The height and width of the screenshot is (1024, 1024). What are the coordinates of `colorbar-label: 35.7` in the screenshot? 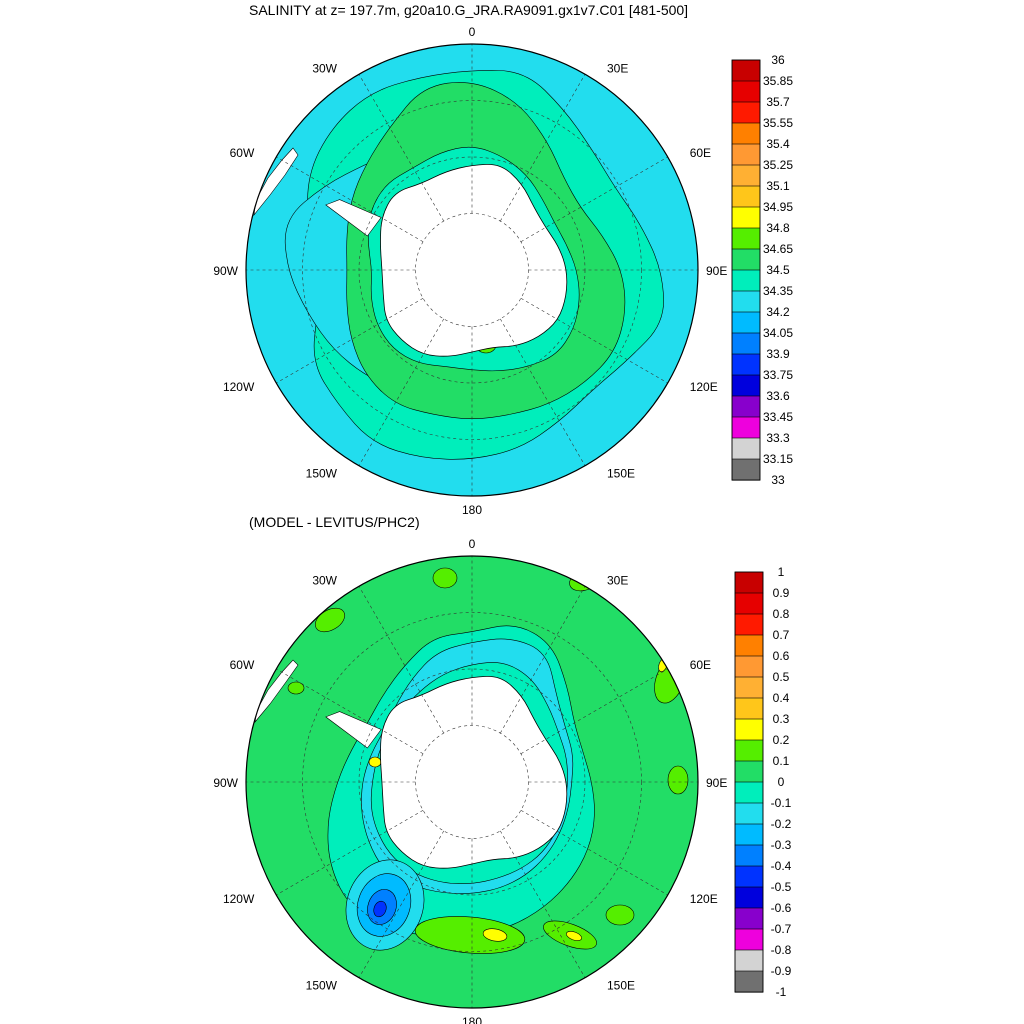 It's located at (778, 102).